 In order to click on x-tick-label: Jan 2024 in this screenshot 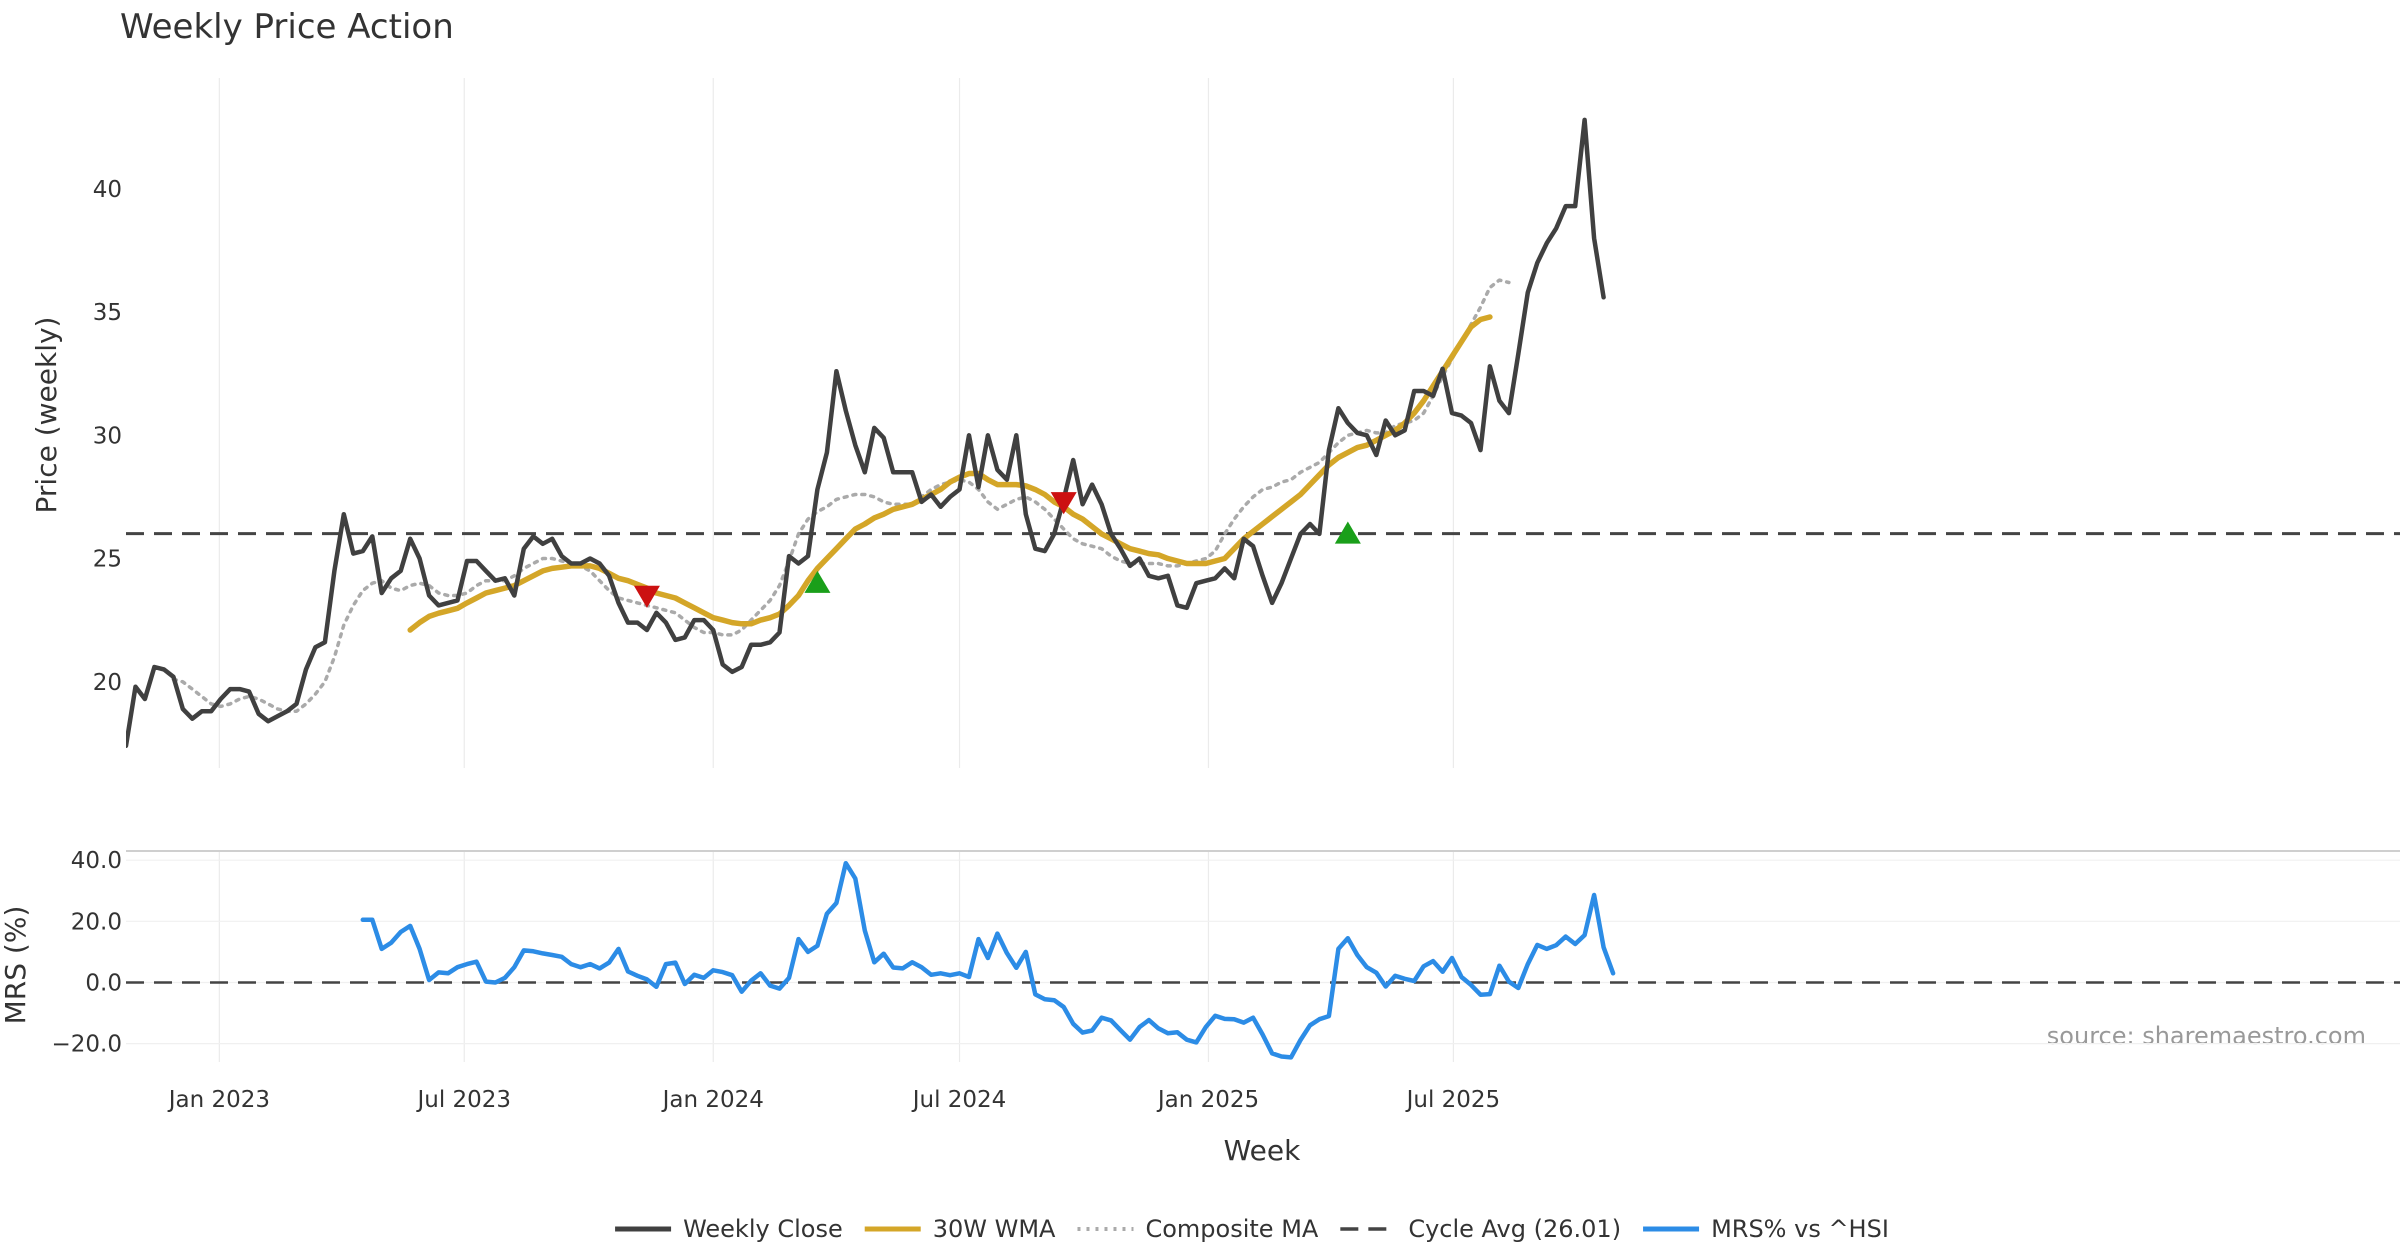, I will do `click(712, 1100)`.